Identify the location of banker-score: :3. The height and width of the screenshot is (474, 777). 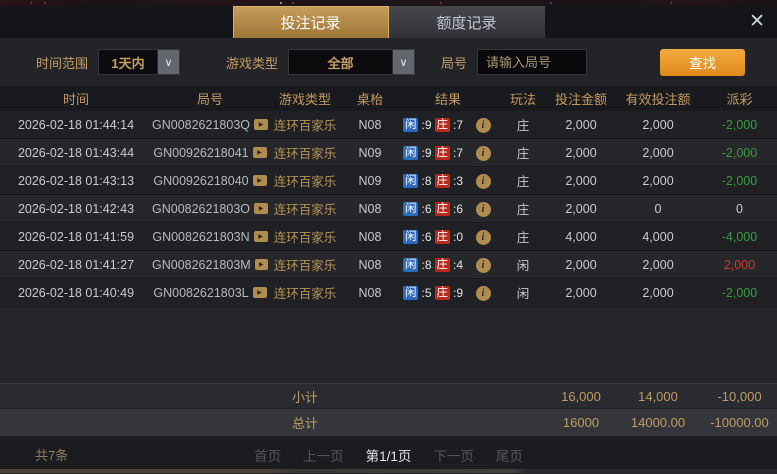
(458, 180).